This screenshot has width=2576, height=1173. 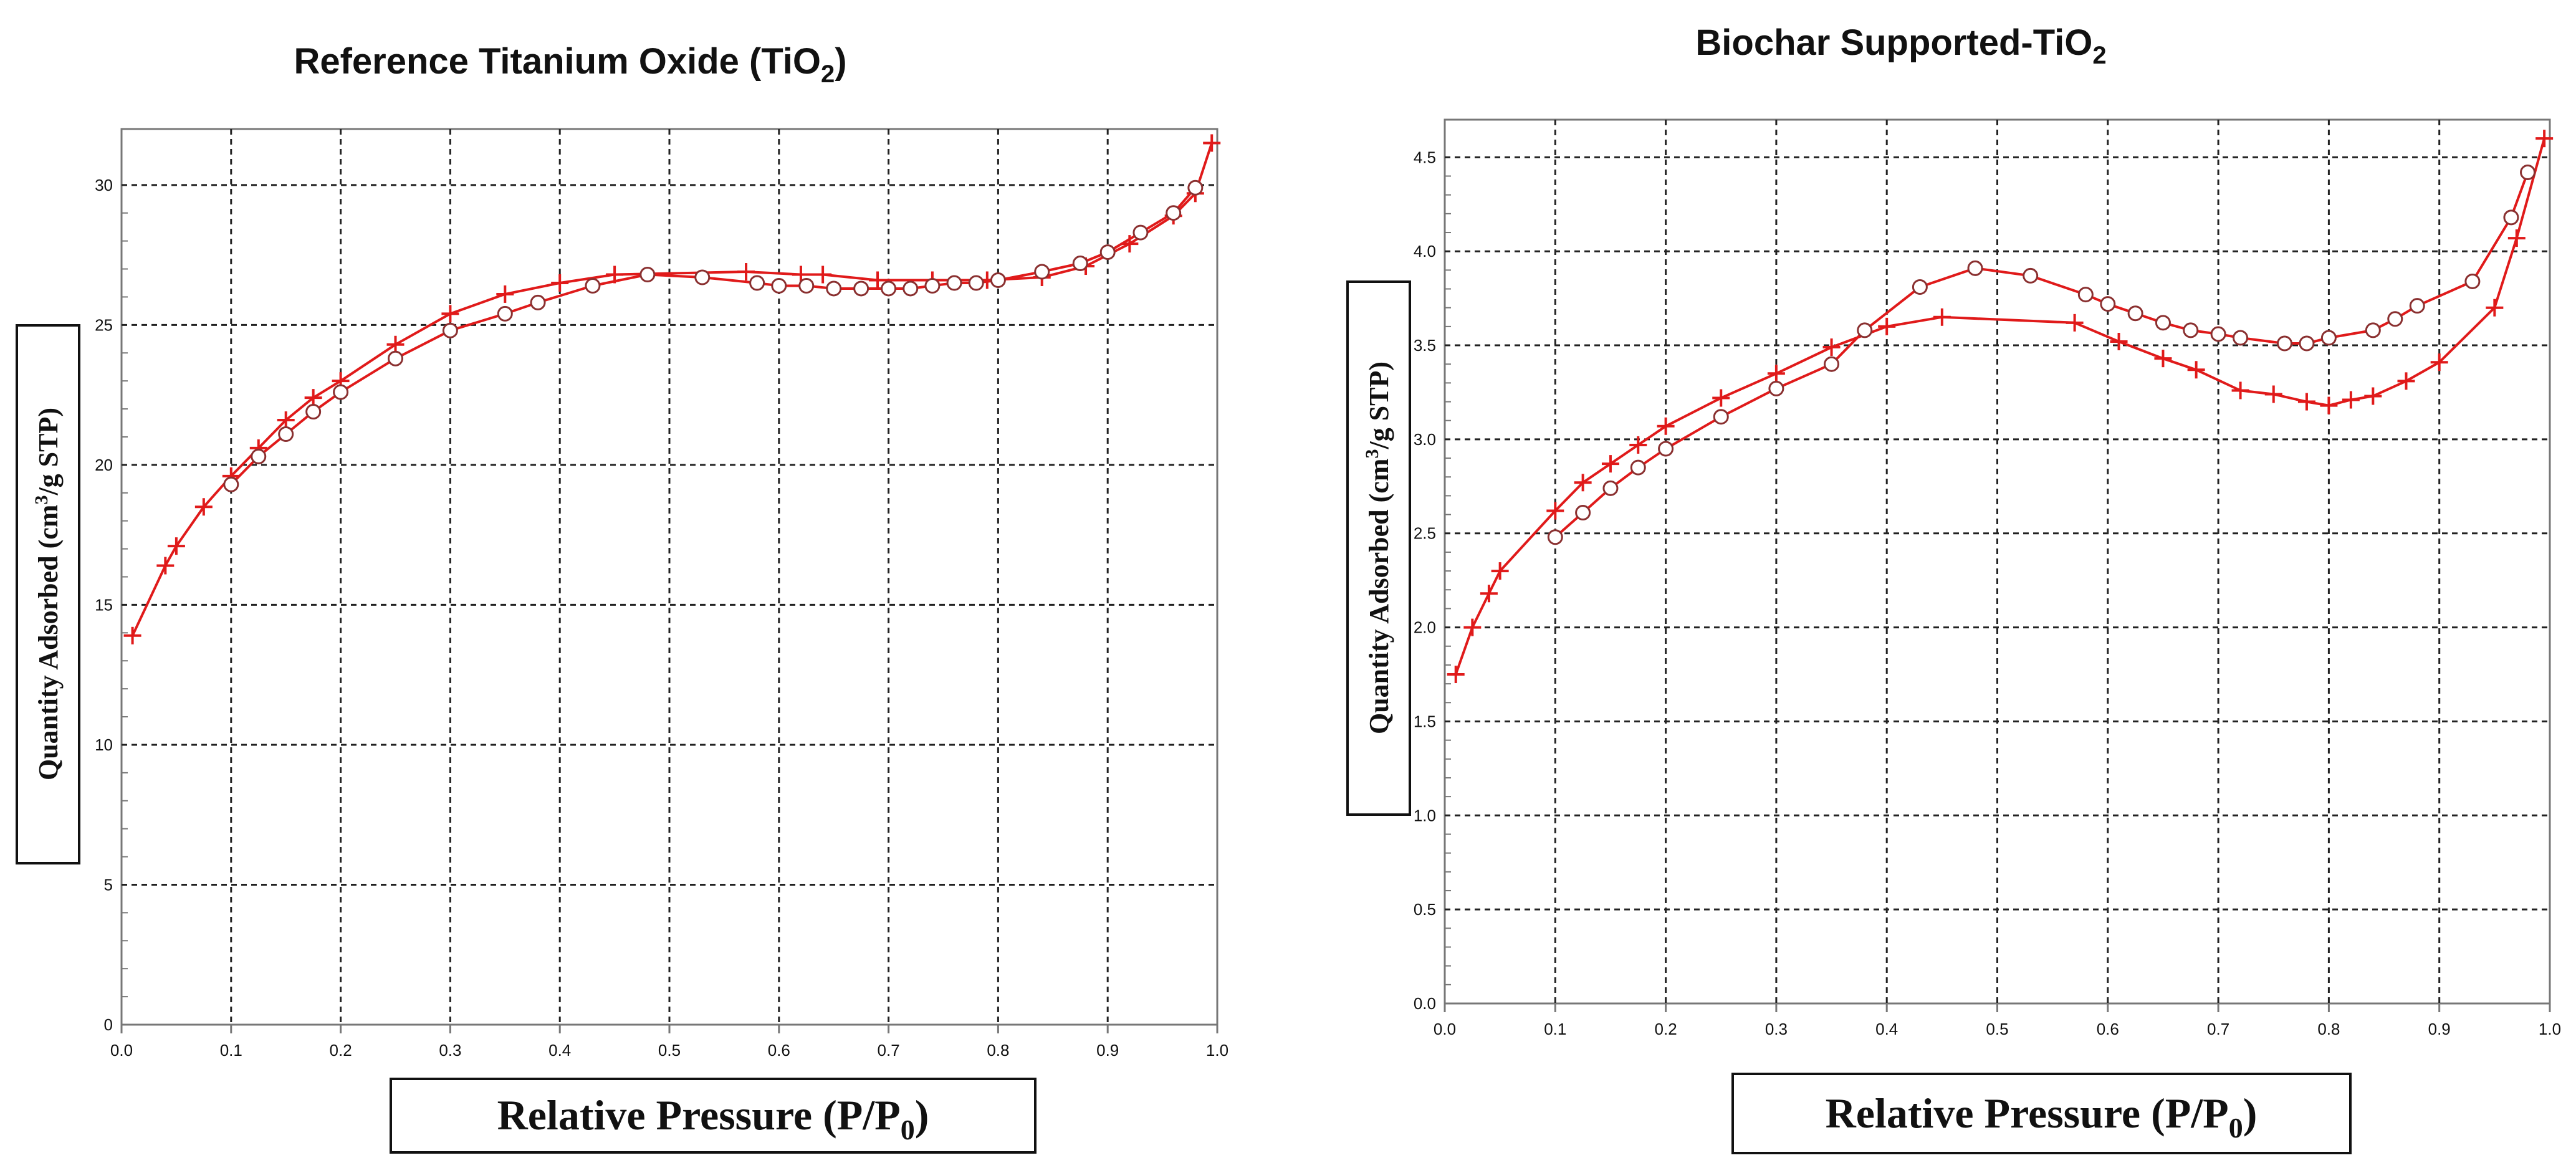 I want to click on y-tick-label: 4.0, so click(x=1425, y=251).